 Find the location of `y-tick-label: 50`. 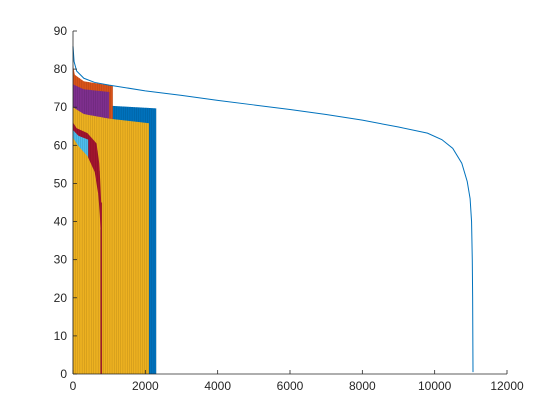

y-tick-label: 50 is located at coordinates (61, 183).